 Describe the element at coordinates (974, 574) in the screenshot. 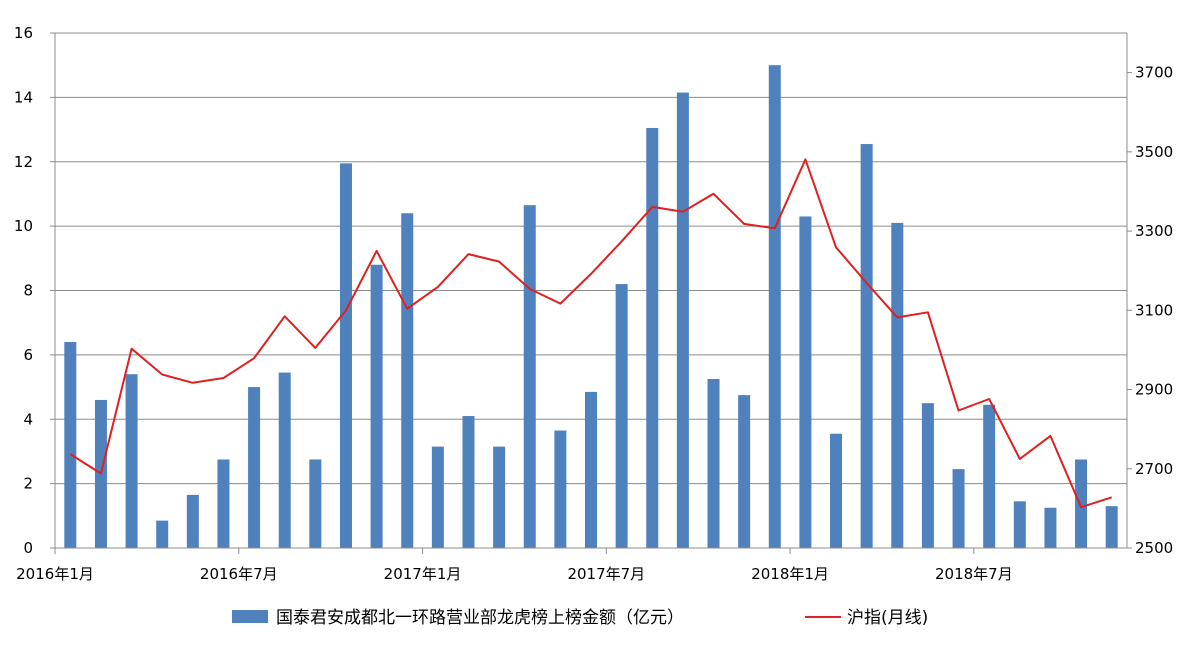

I see `x-tick-label: 2018年7月` at that location.